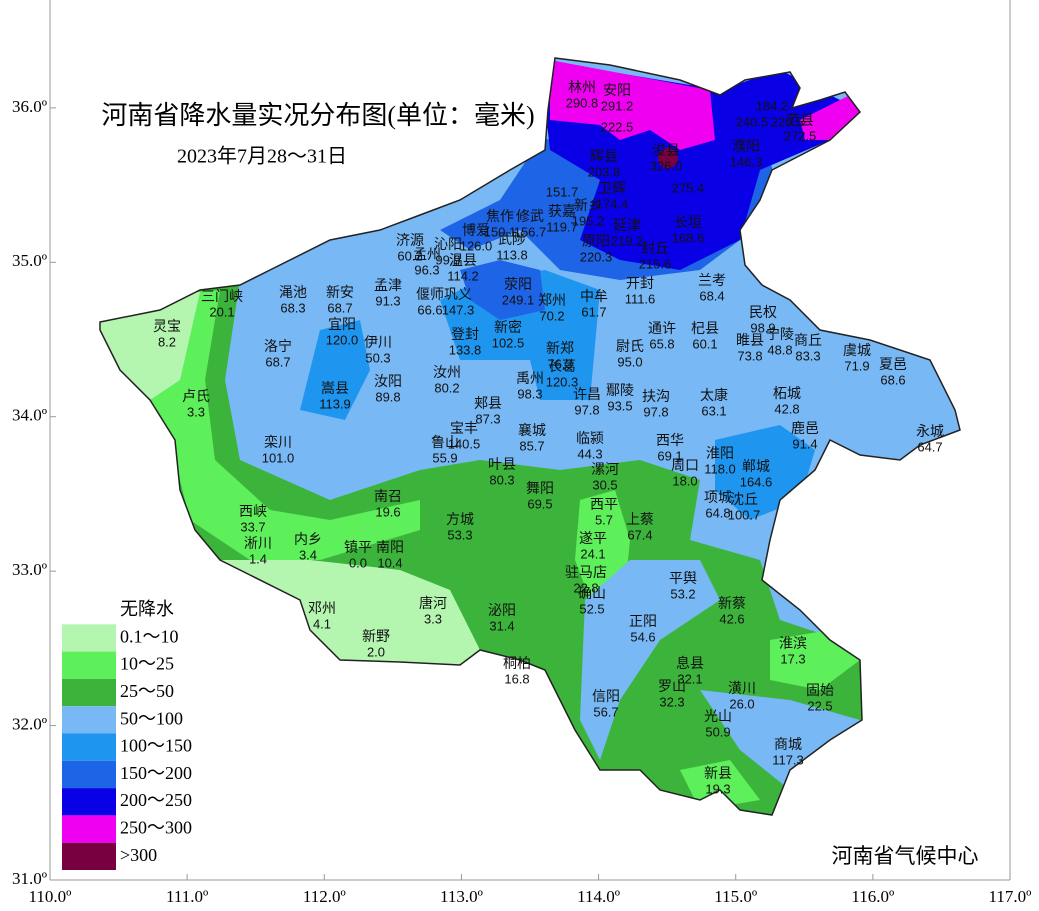  I want to click on station-value: 42.8, so click(786, 408).